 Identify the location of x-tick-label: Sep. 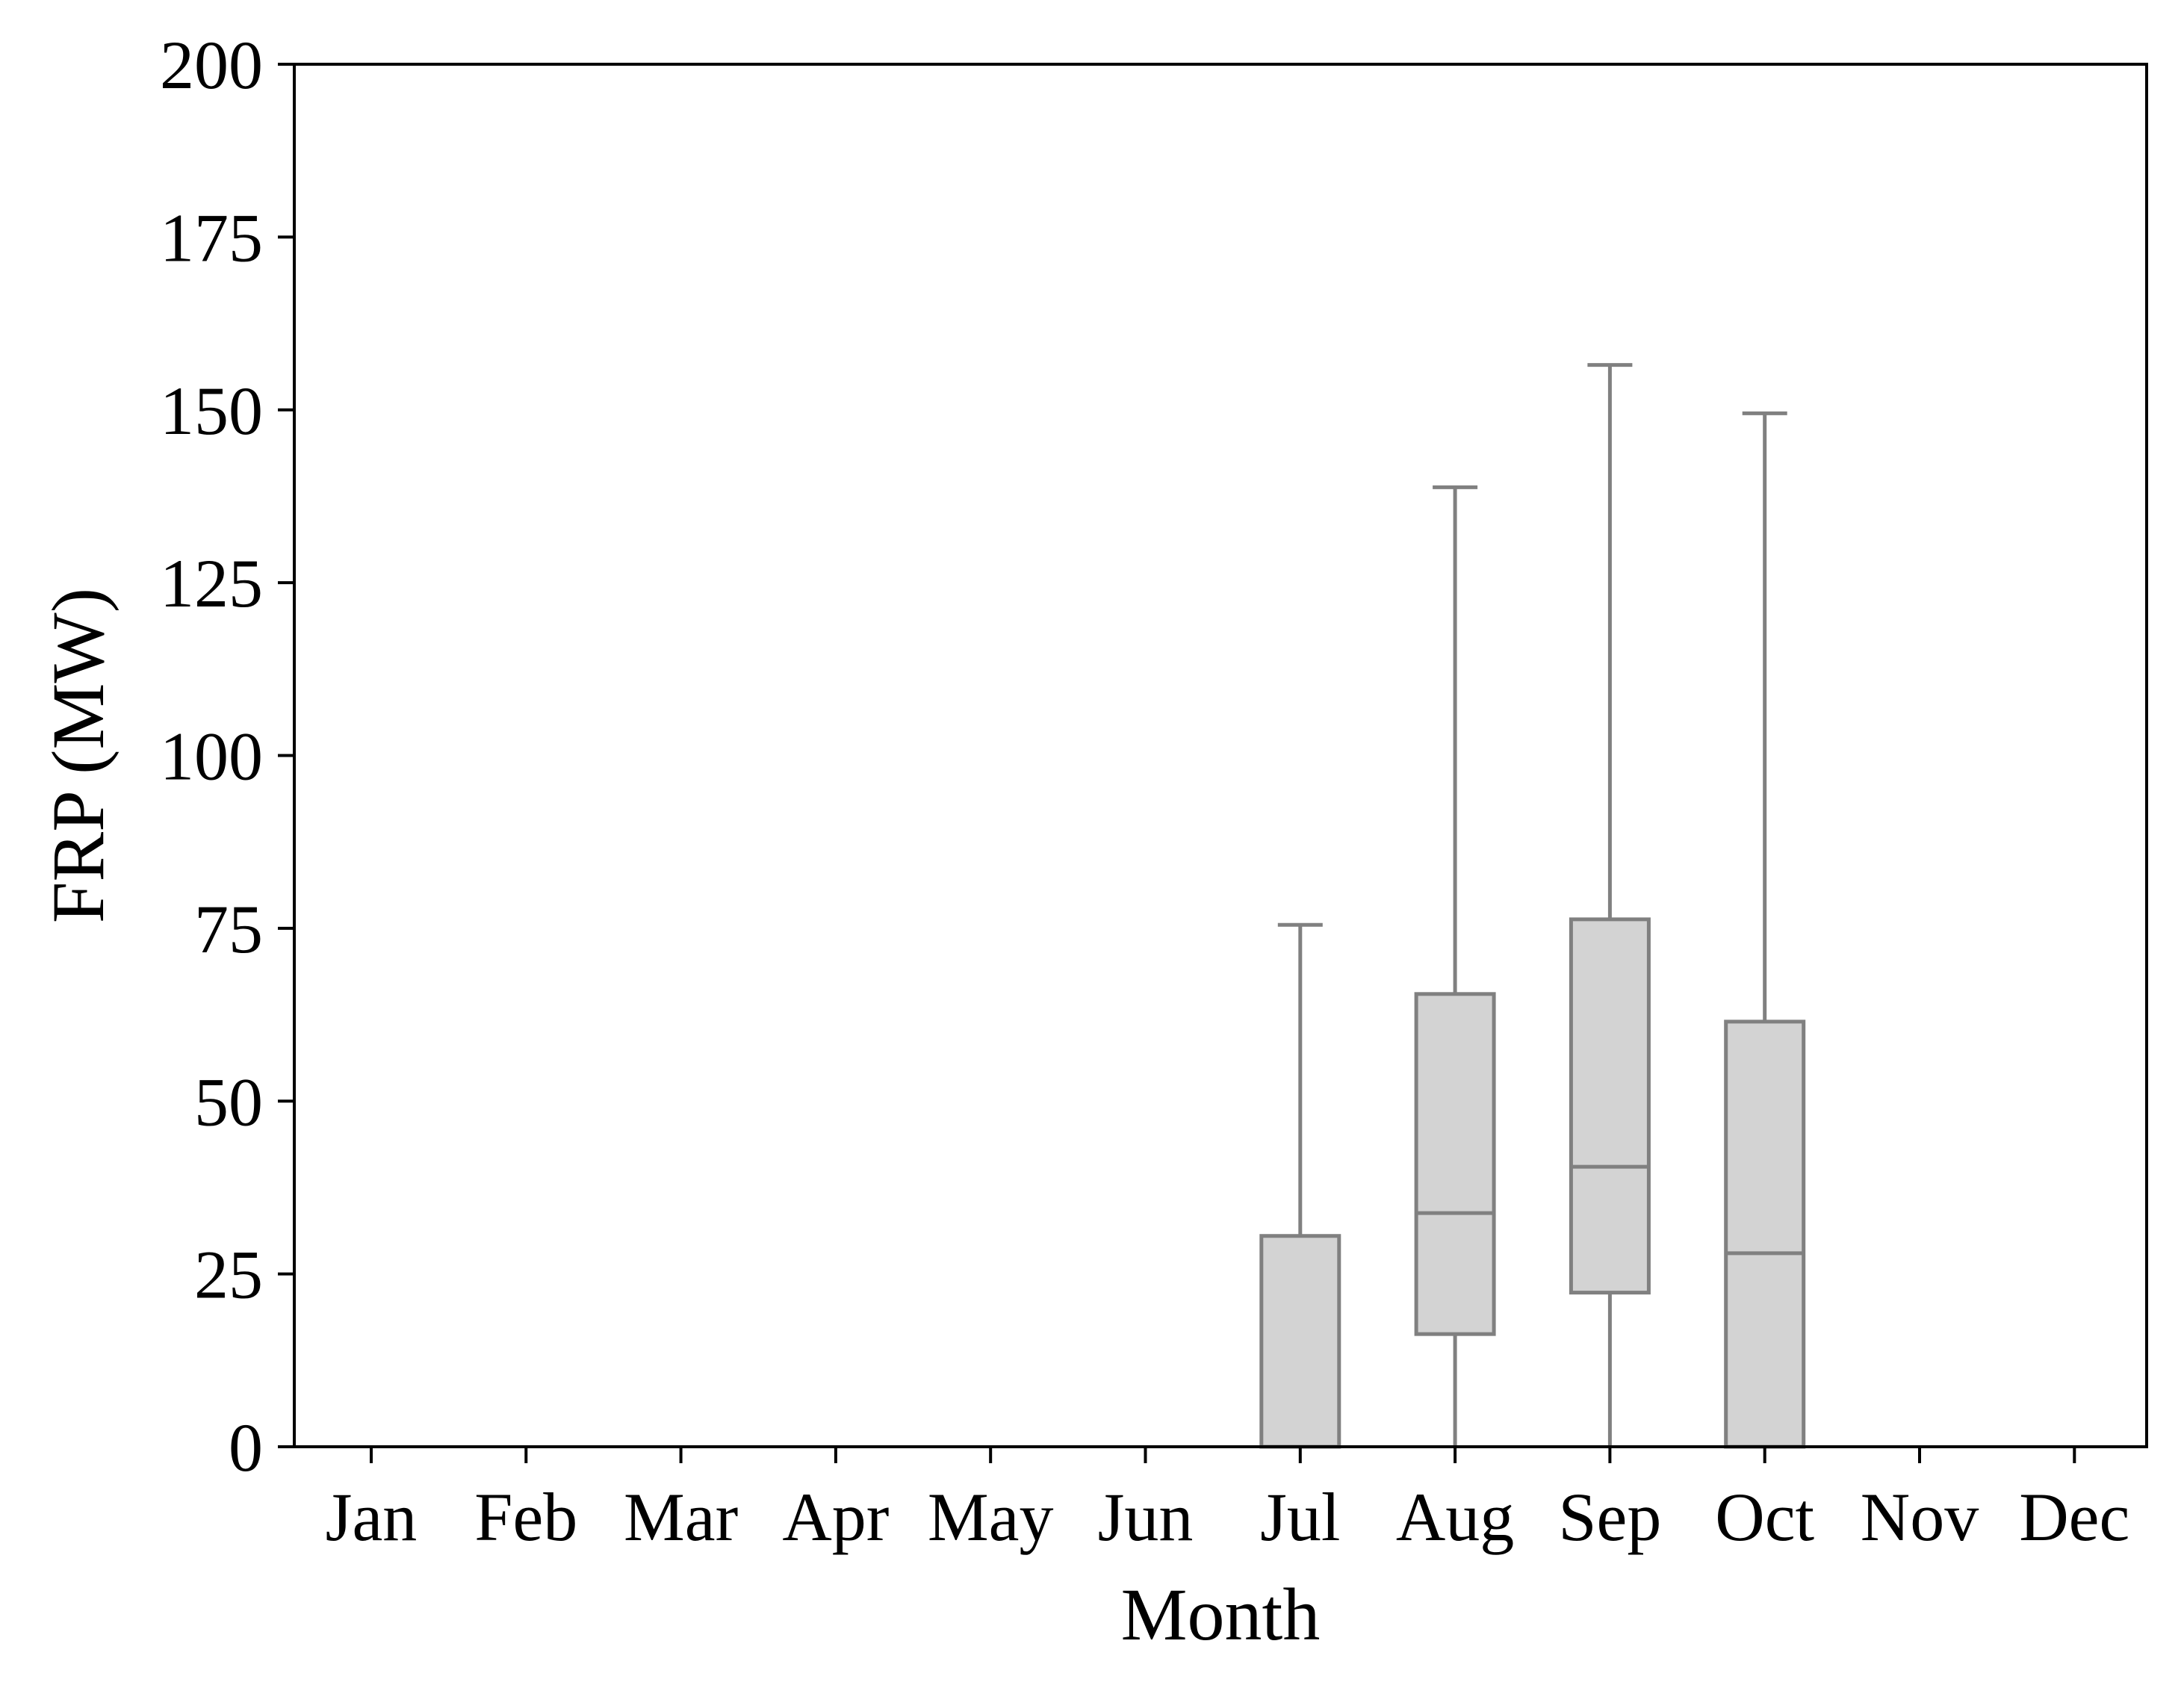
(1609, 1517).